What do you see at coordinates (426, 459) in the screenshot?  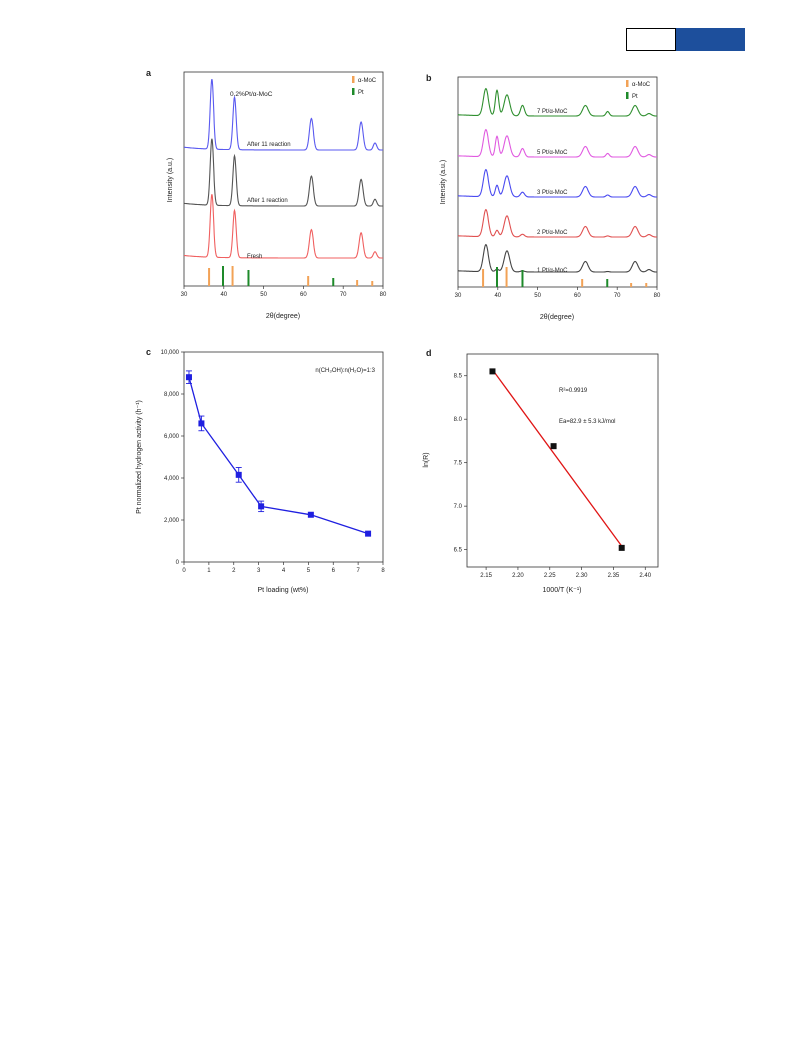 I see `panel-d-ylabel: ln(R)` at bounding box center [426, 459].